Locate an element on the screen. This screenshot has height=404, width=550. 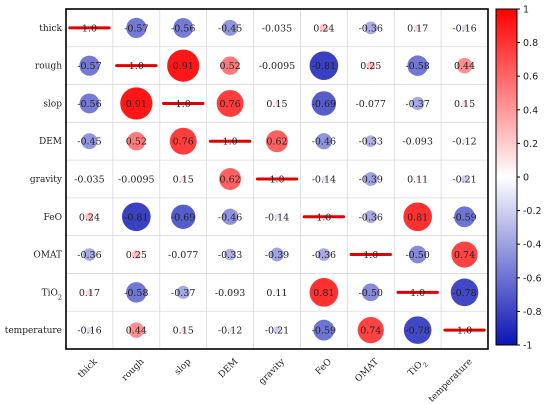
cell-temperature-dem-value: -0.12 is located at coordinates (230, 331).